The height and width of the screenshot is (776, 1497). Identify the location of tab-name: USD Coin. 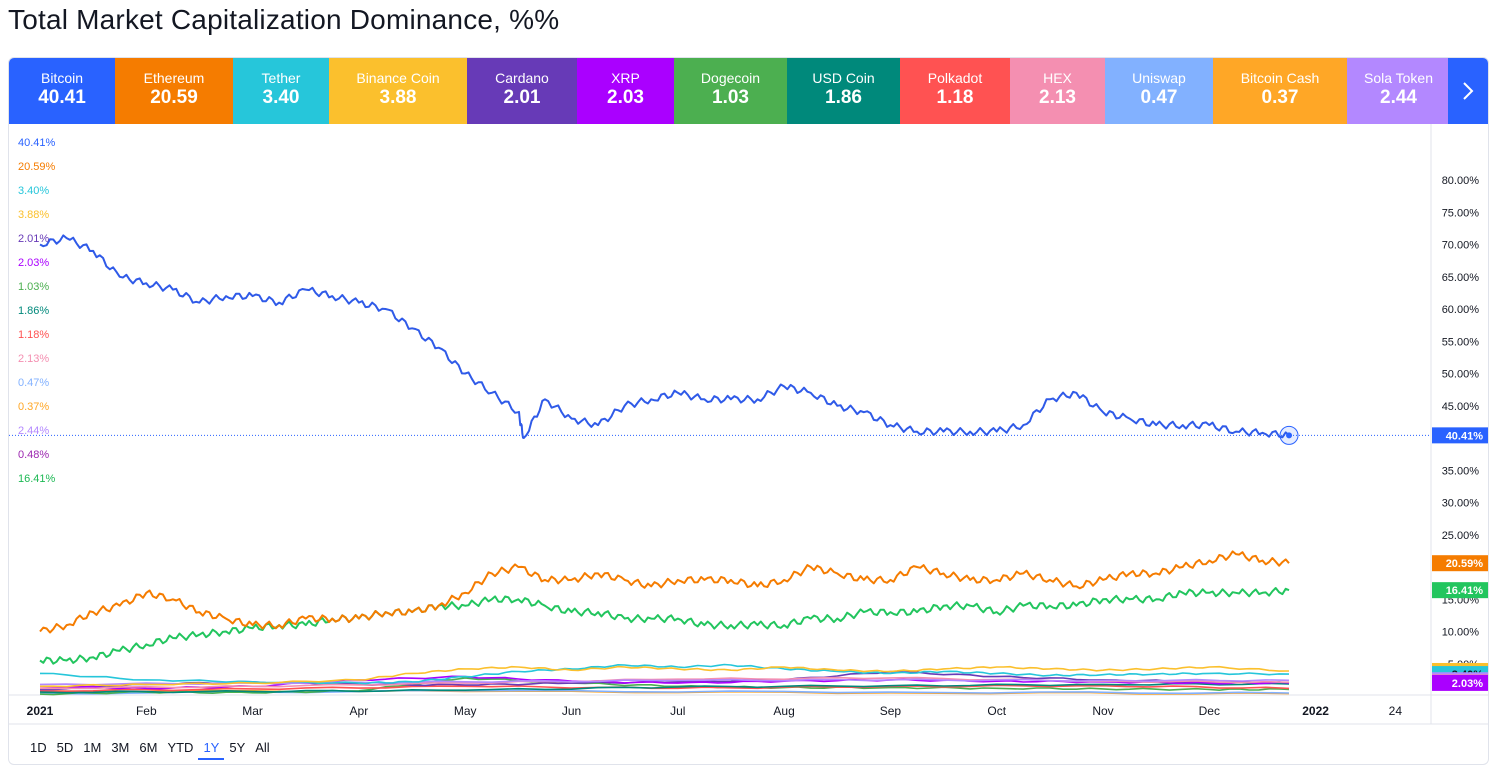
(843, 78).